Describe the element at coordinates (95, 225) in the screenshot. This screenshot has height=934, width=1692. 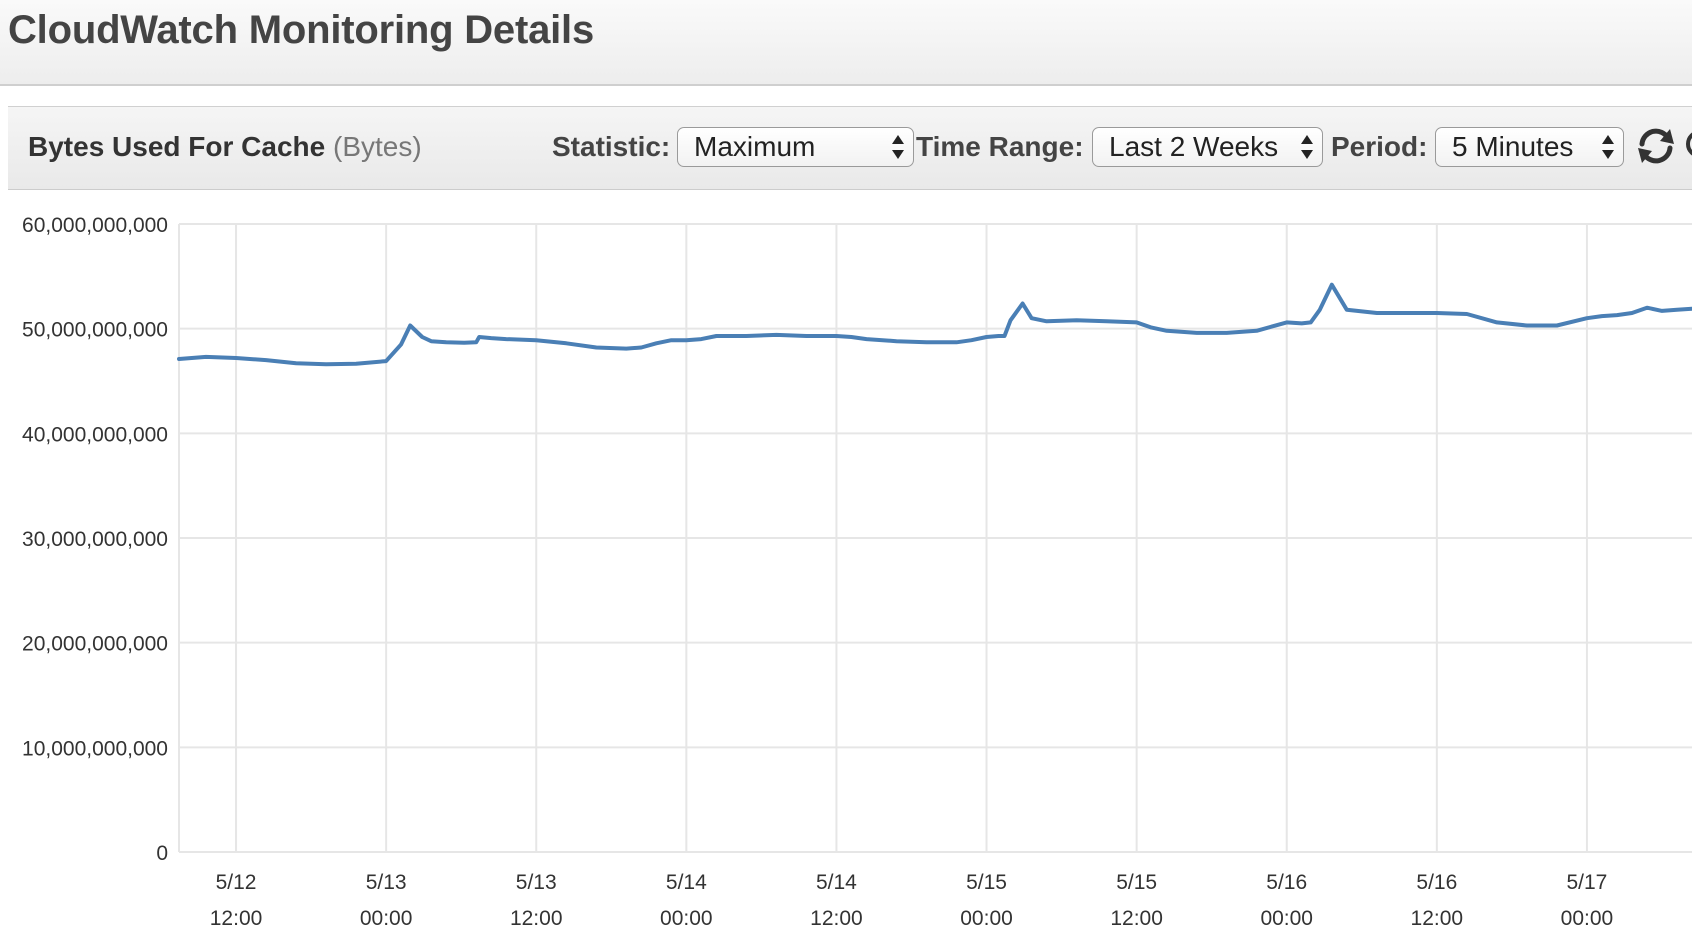
I see `y-tick-label: 60,000,000,000` at that location.